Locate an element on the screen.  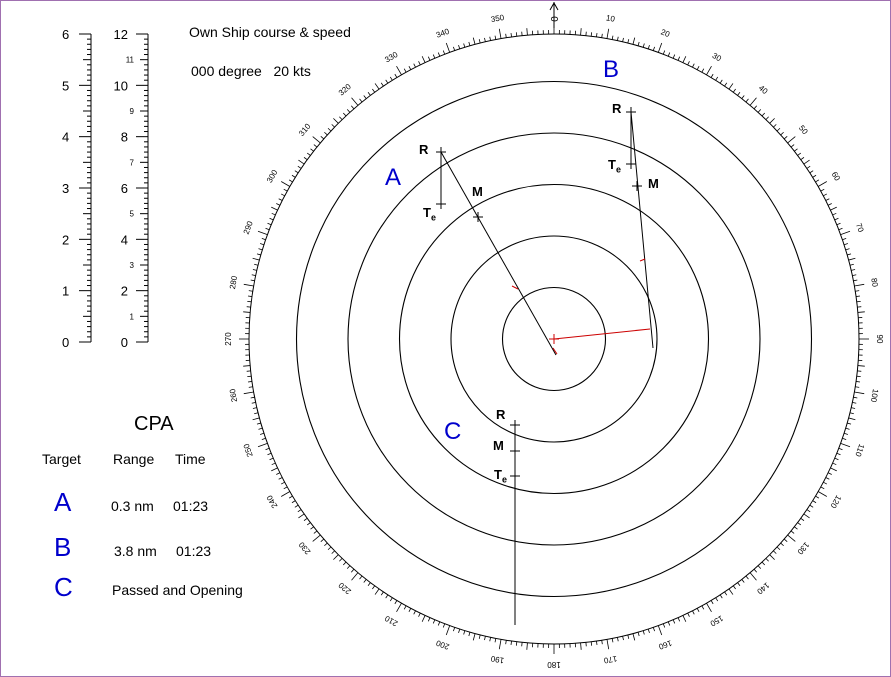
bearing-label: 220 is located at coordinates (344, 588).